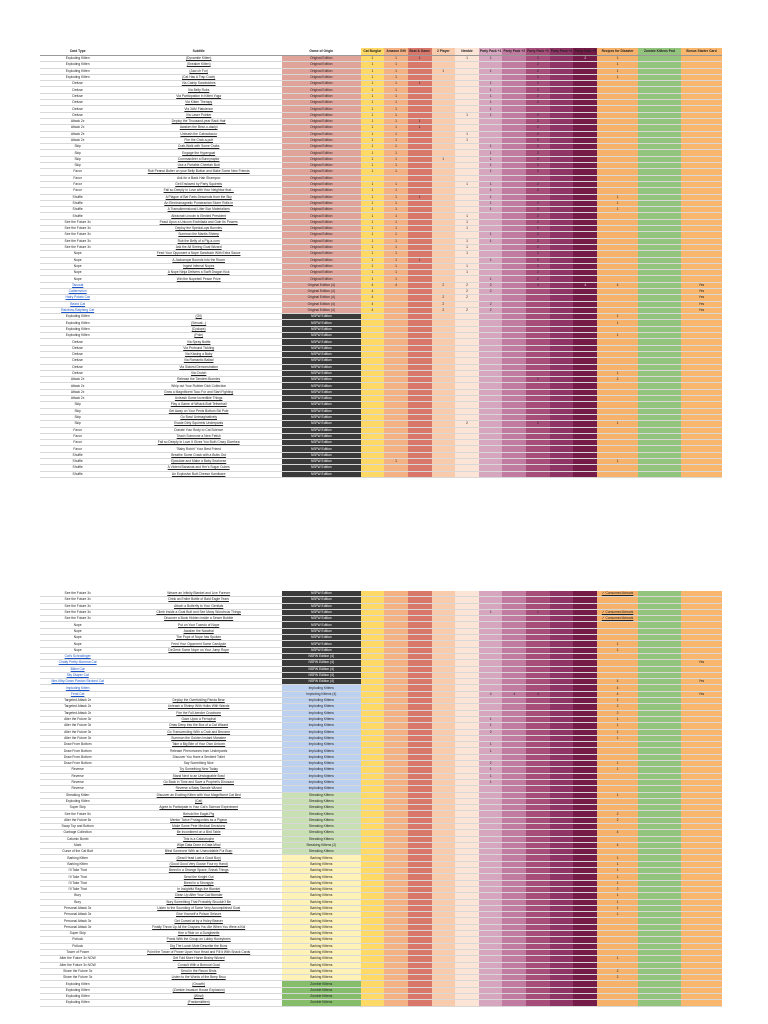  What do you see at coordinates (321, 953) in the screenshot?
I see `game-of-origin-cell: Barking Kittens` at bounding box center [321, 953].